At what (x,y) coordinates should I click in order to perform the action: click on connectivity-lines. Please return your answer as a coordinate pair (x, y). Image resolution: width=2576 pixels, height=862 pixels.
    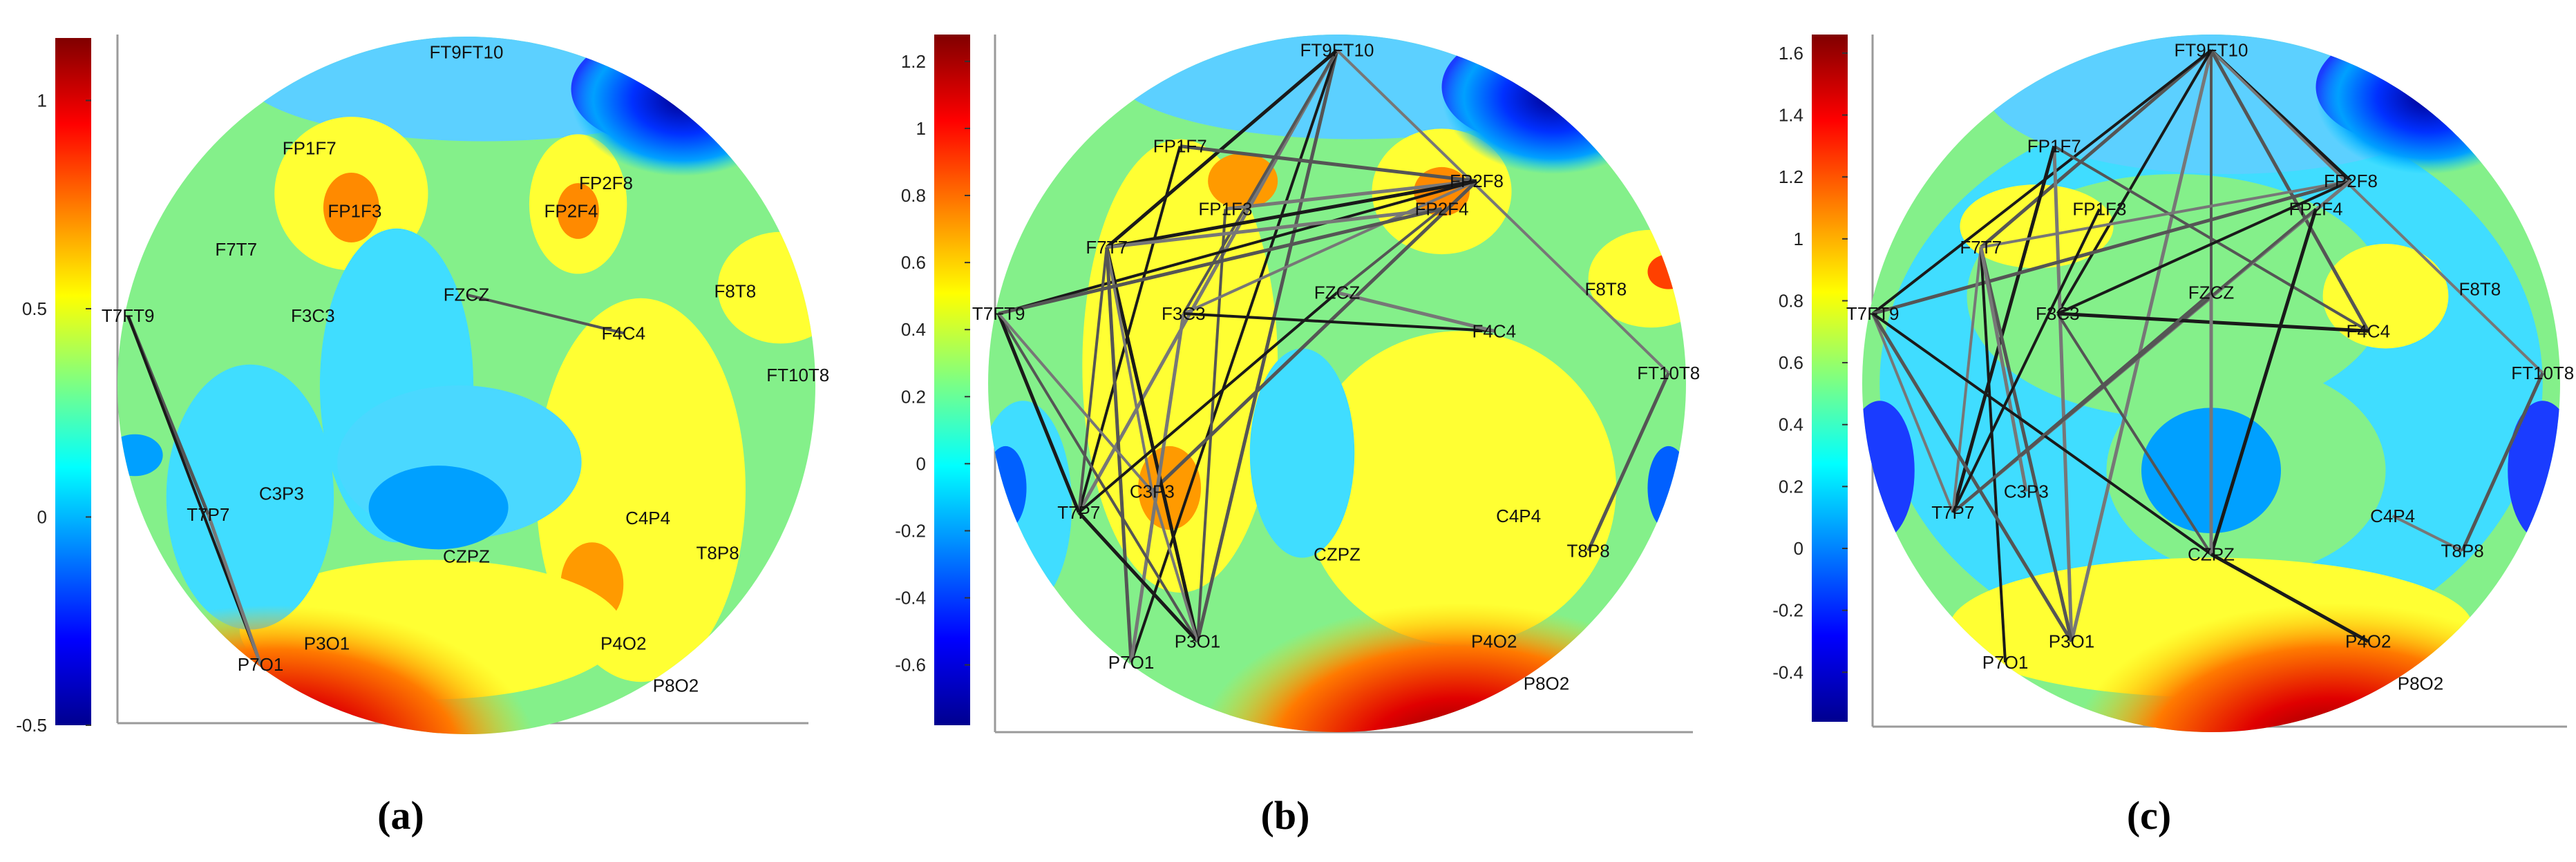
    Looking at the image, I should click on (375, 479).